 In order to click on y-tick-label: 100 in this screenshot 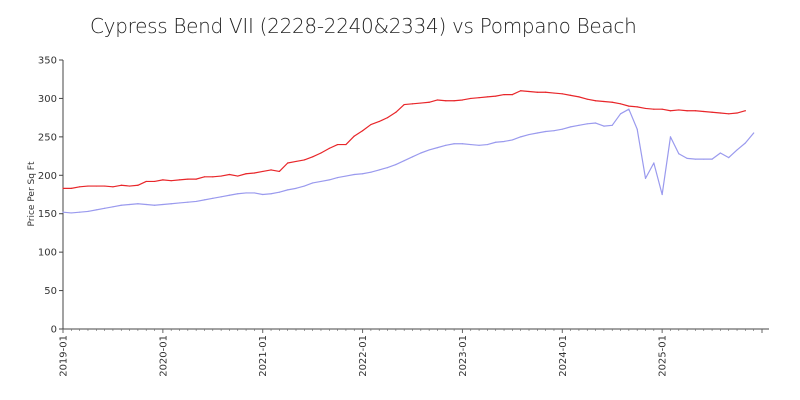, I will do `click(47, 253)`.